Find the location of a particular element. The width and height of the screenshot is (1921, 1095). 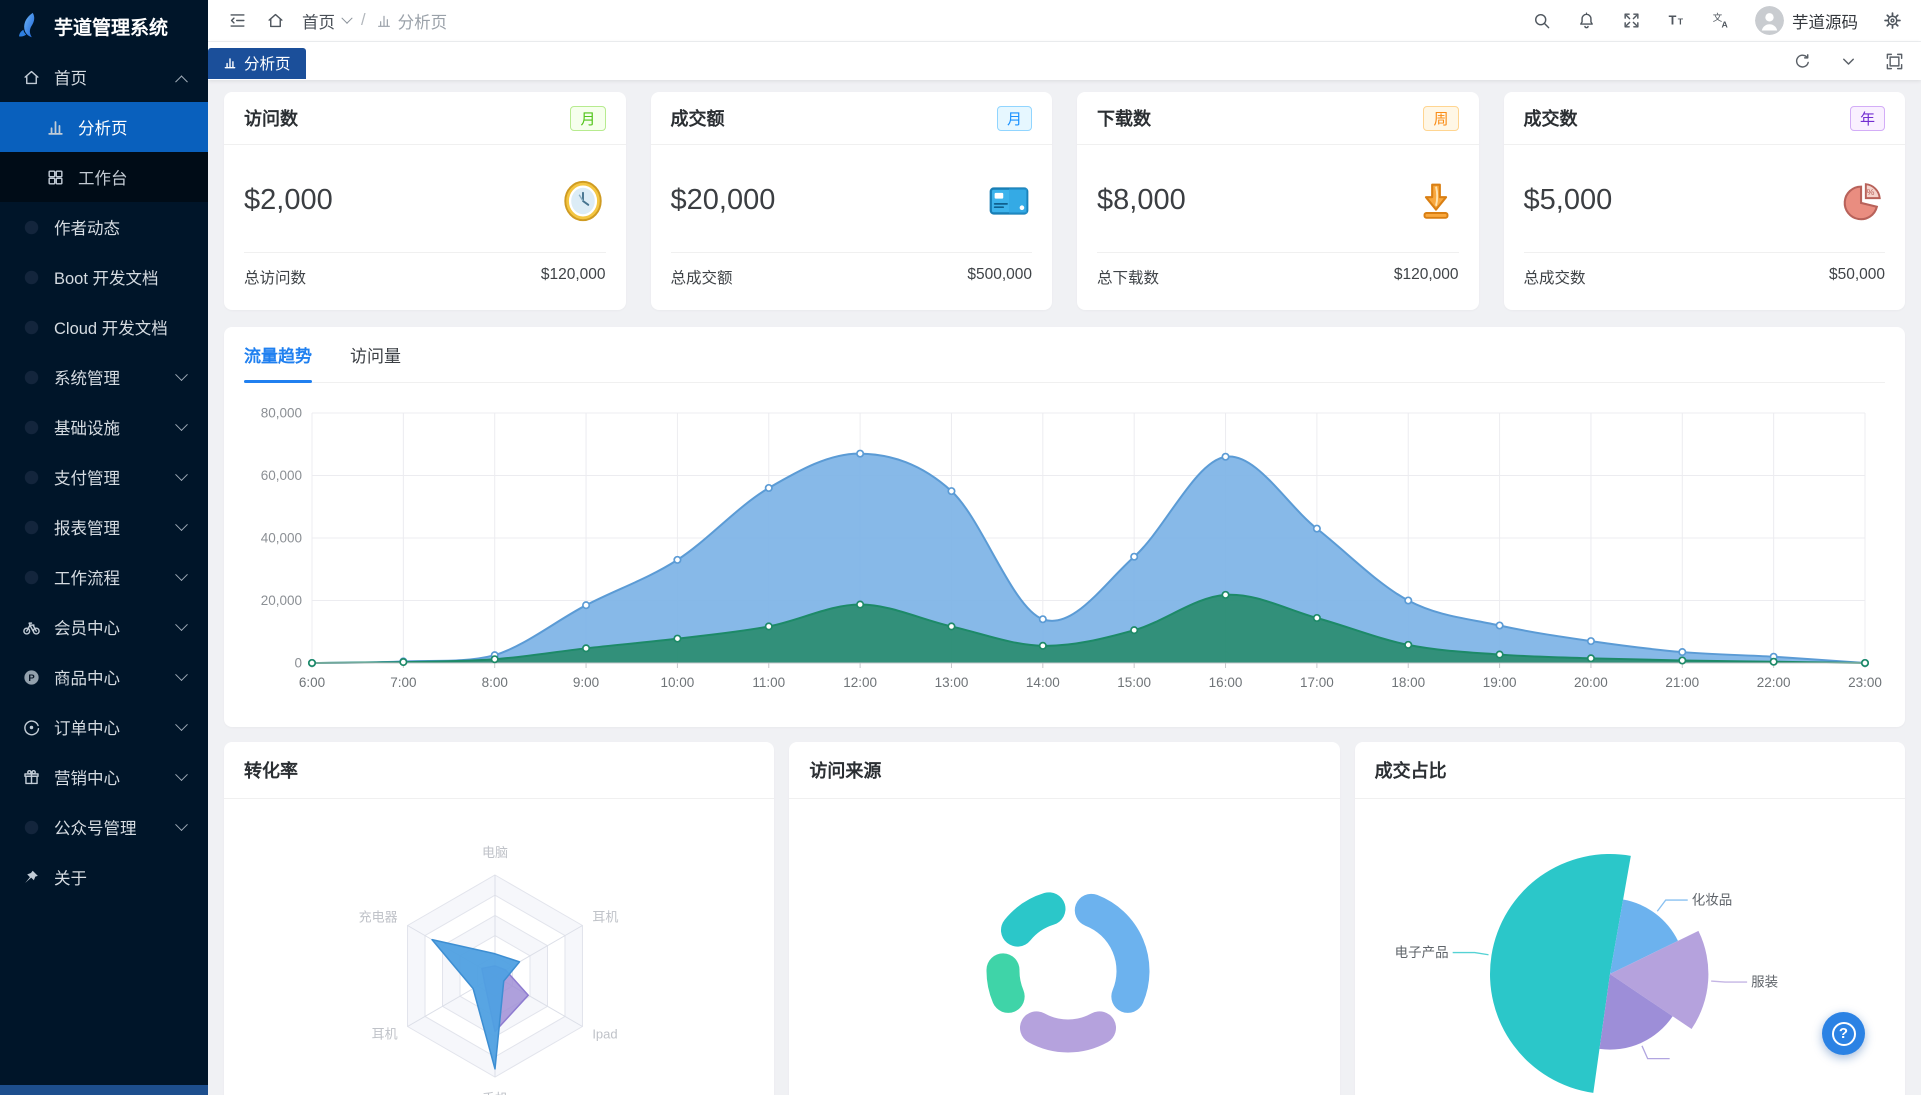

sidebar-item-11: 会员中心 is located at coordinates (104, 627).